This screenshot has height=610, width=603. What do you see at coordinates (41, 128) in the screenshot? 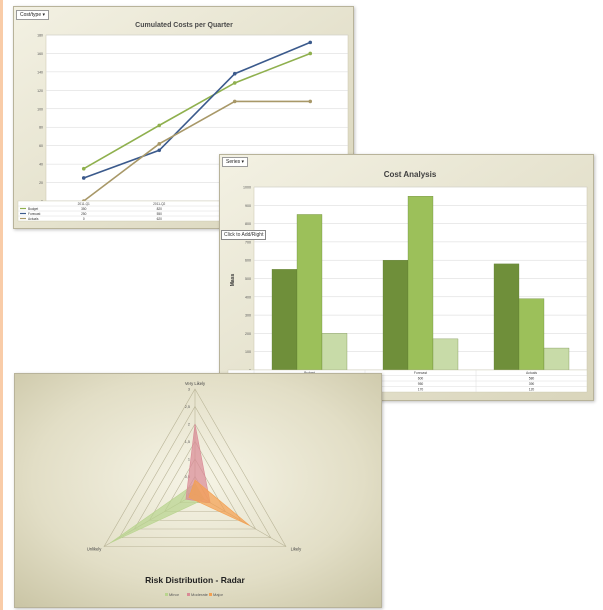
I see `line-ytick-label: 80` at bounding box center [41, 128].